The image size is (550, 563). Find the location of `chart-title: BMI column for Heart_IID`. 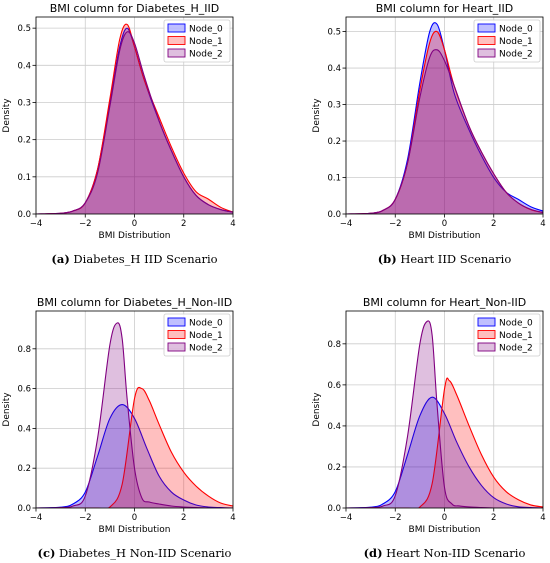

chart-title: BMI column for Heart_IID is located at coordinates (444, 8).